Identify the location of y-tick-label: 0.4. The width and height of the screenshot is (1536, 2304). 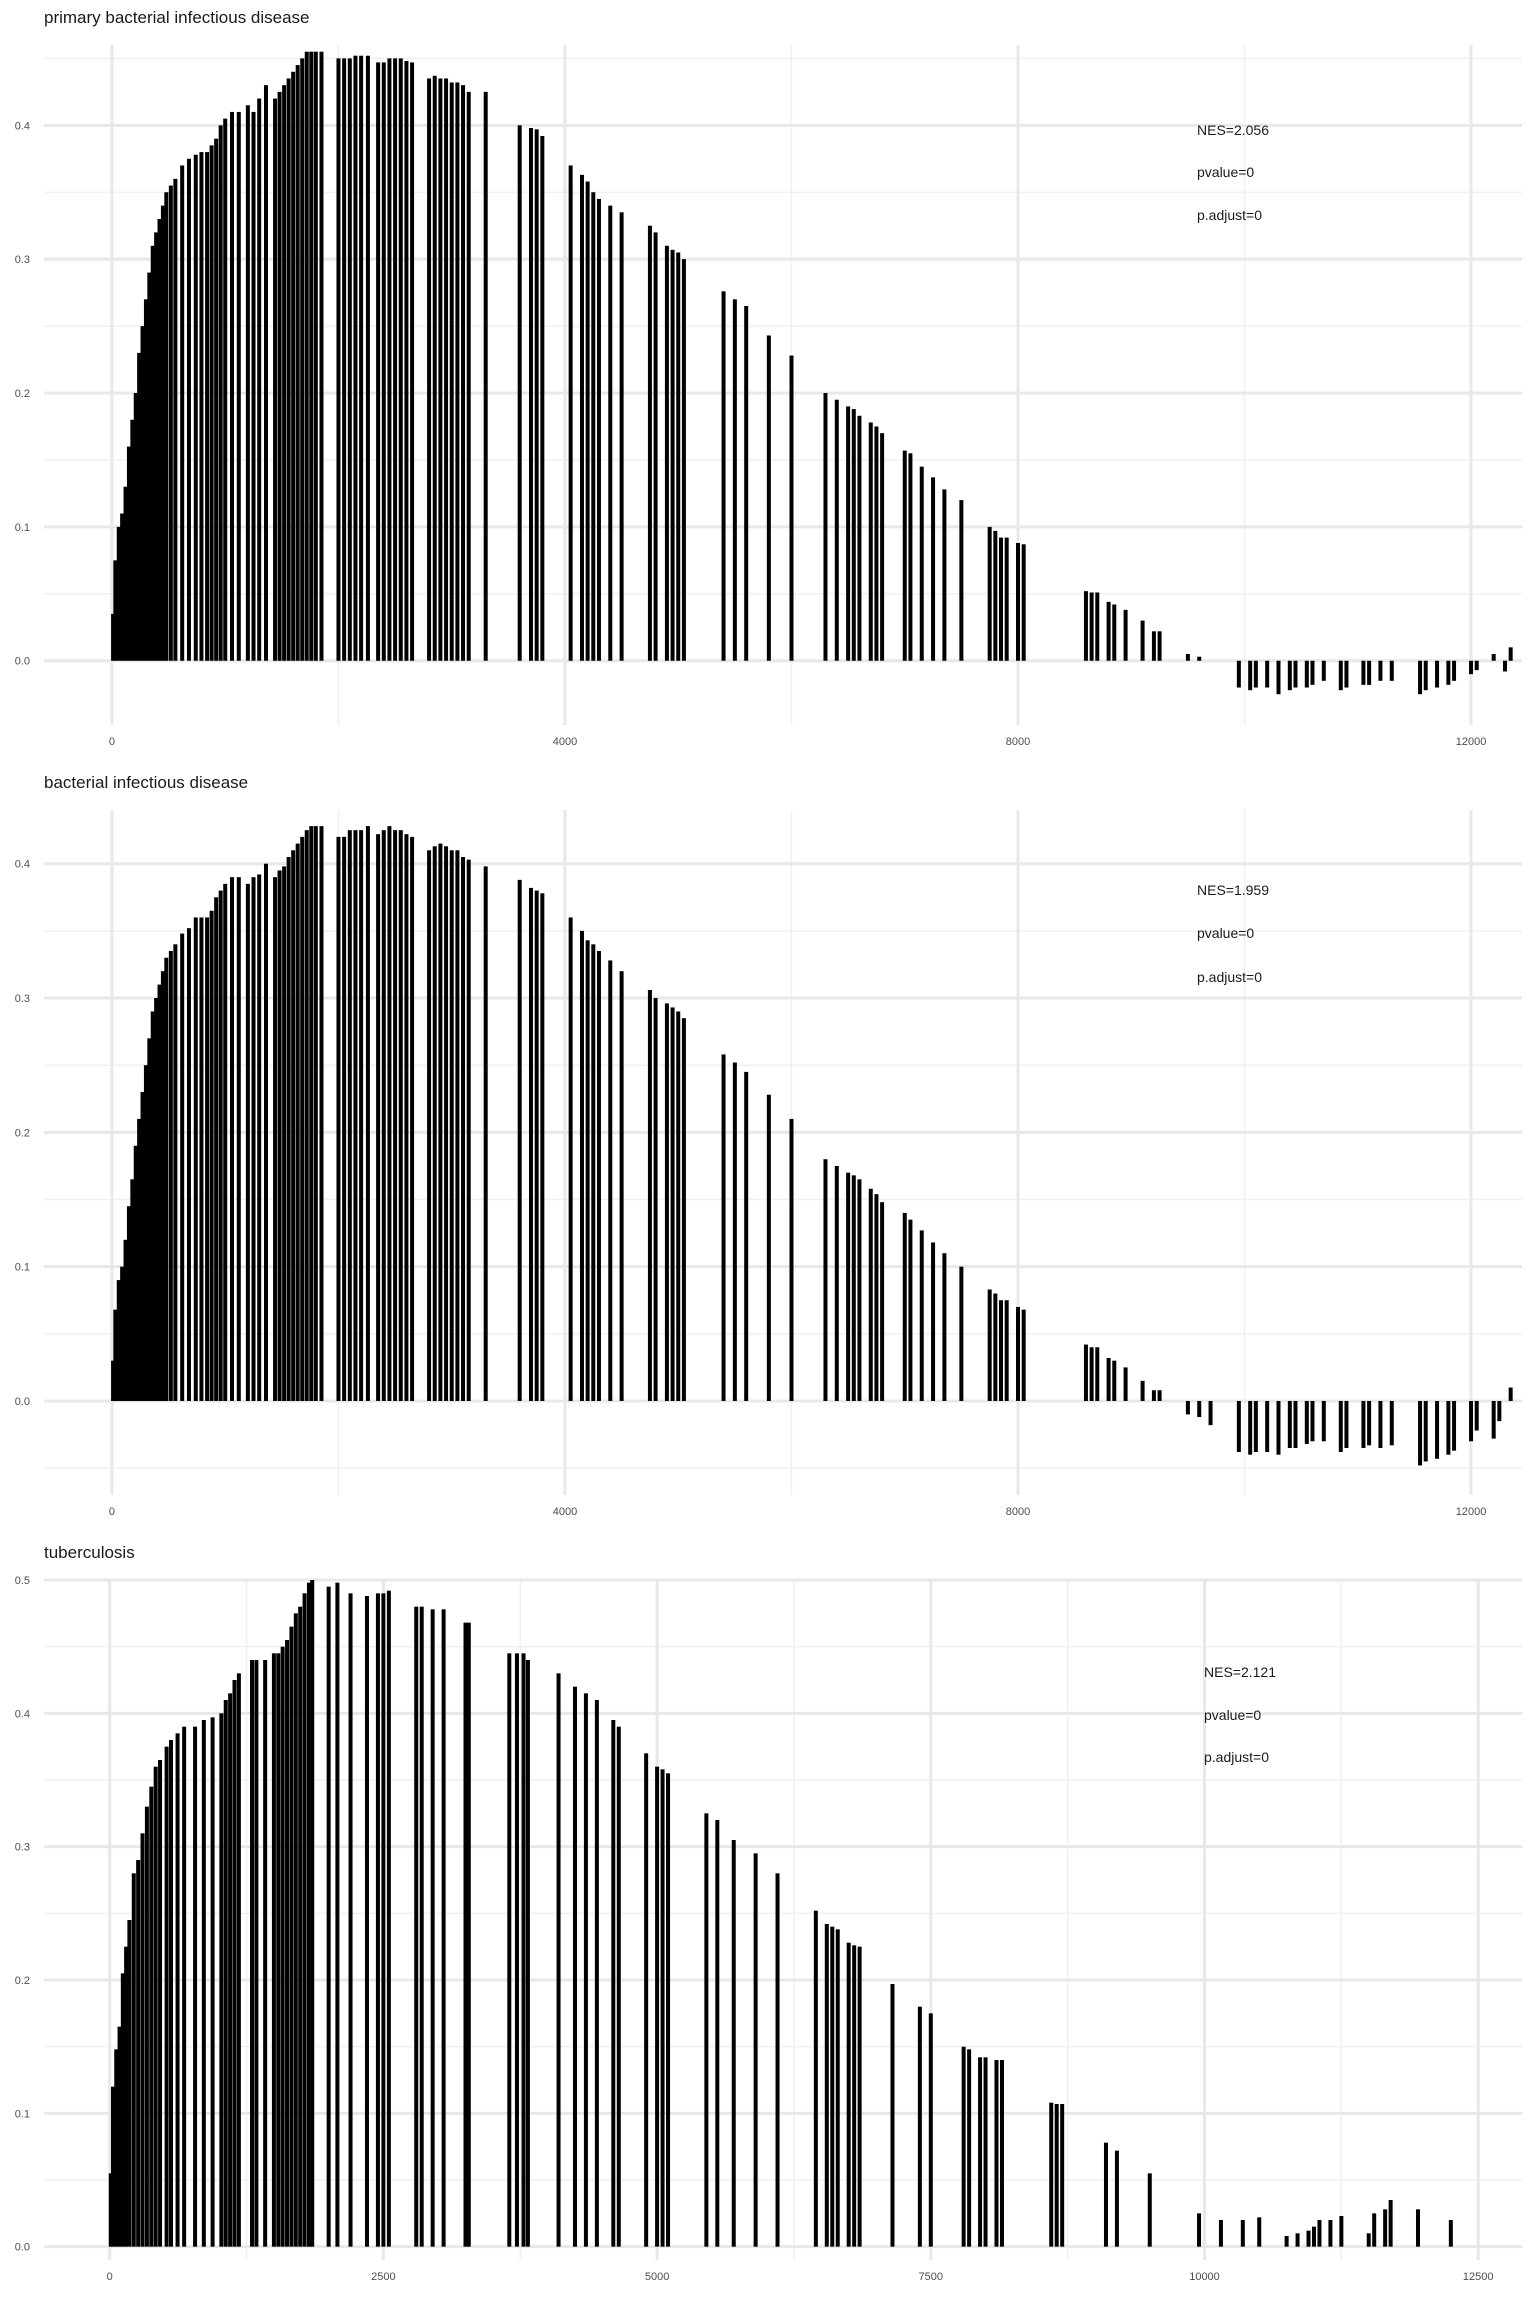
(22, 126).